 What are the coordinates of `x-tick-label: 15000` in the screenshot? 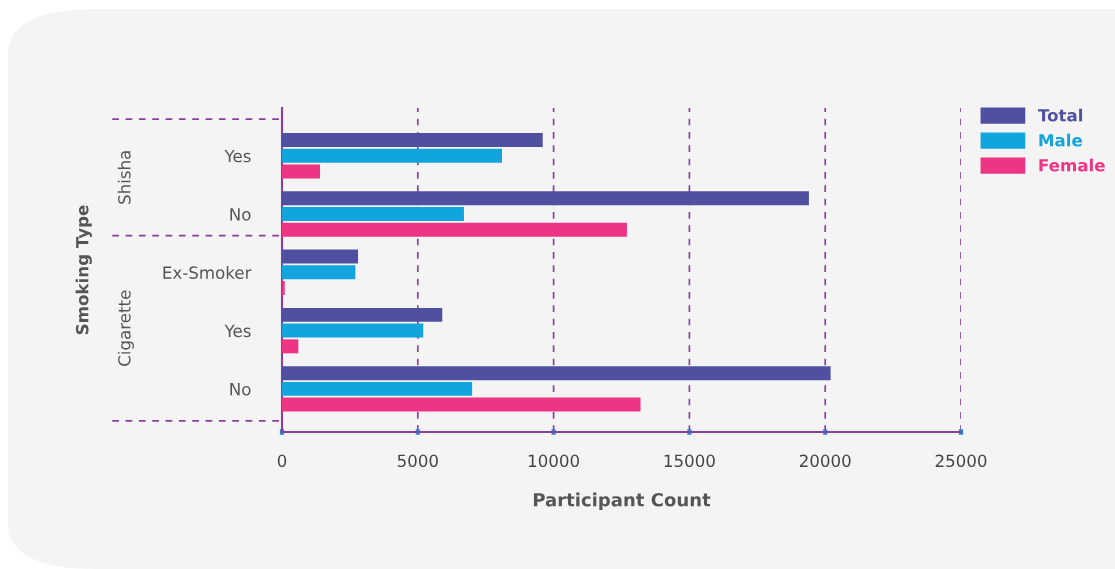 It's located at (689, 461).